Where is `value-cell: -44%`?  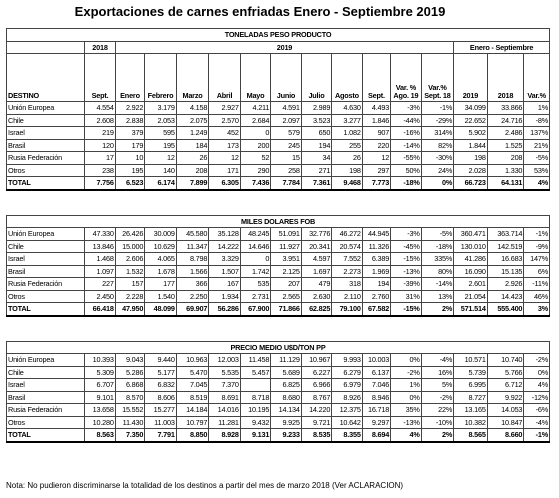 value-cell: -44% is located at coordinates (406, 120).